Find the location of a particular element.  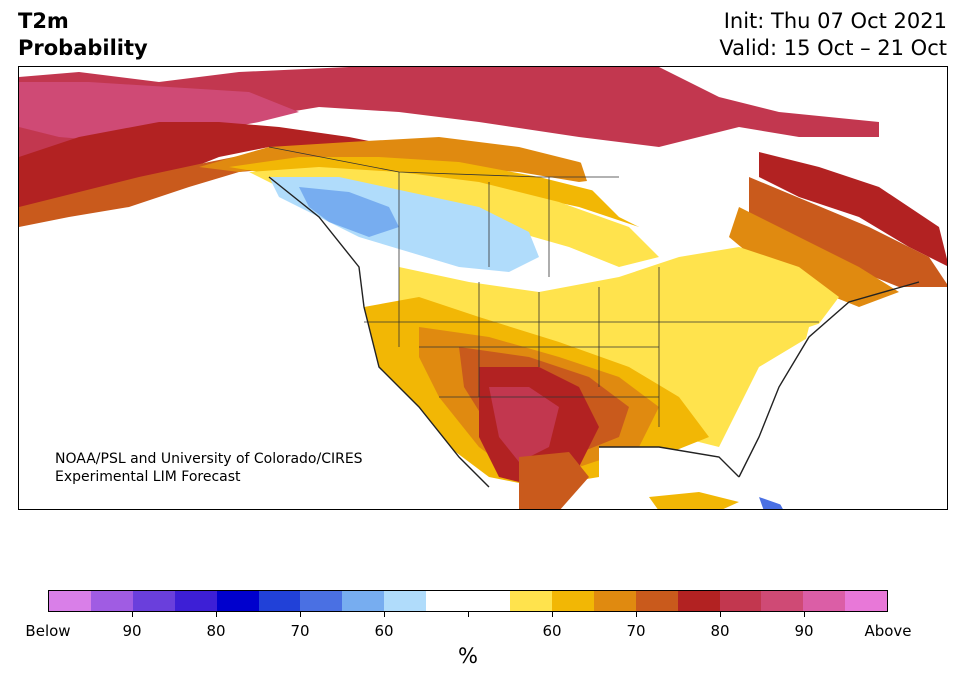

caribbean-yellow-region is located at coordinates (694, 500).